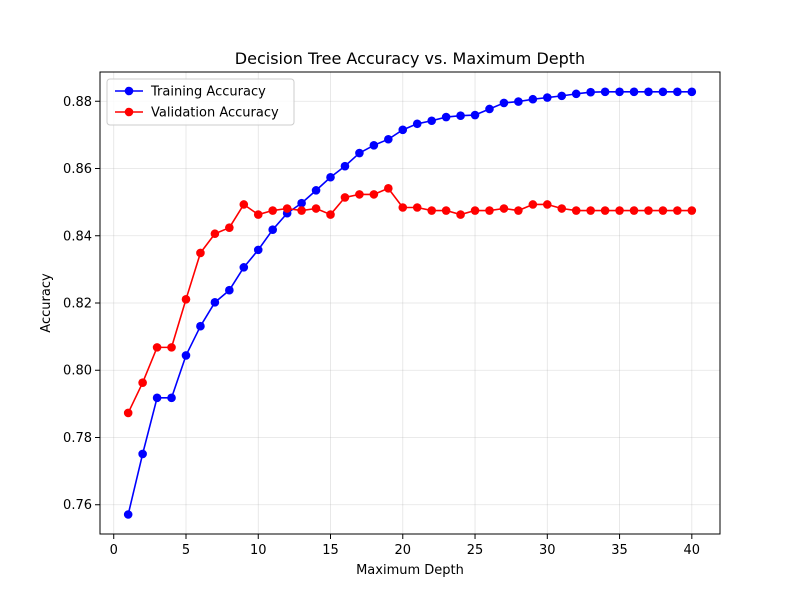 This screenshot has height=600, width=800. I want to click on legend-item: Training Accuracy, so click(190, 92).